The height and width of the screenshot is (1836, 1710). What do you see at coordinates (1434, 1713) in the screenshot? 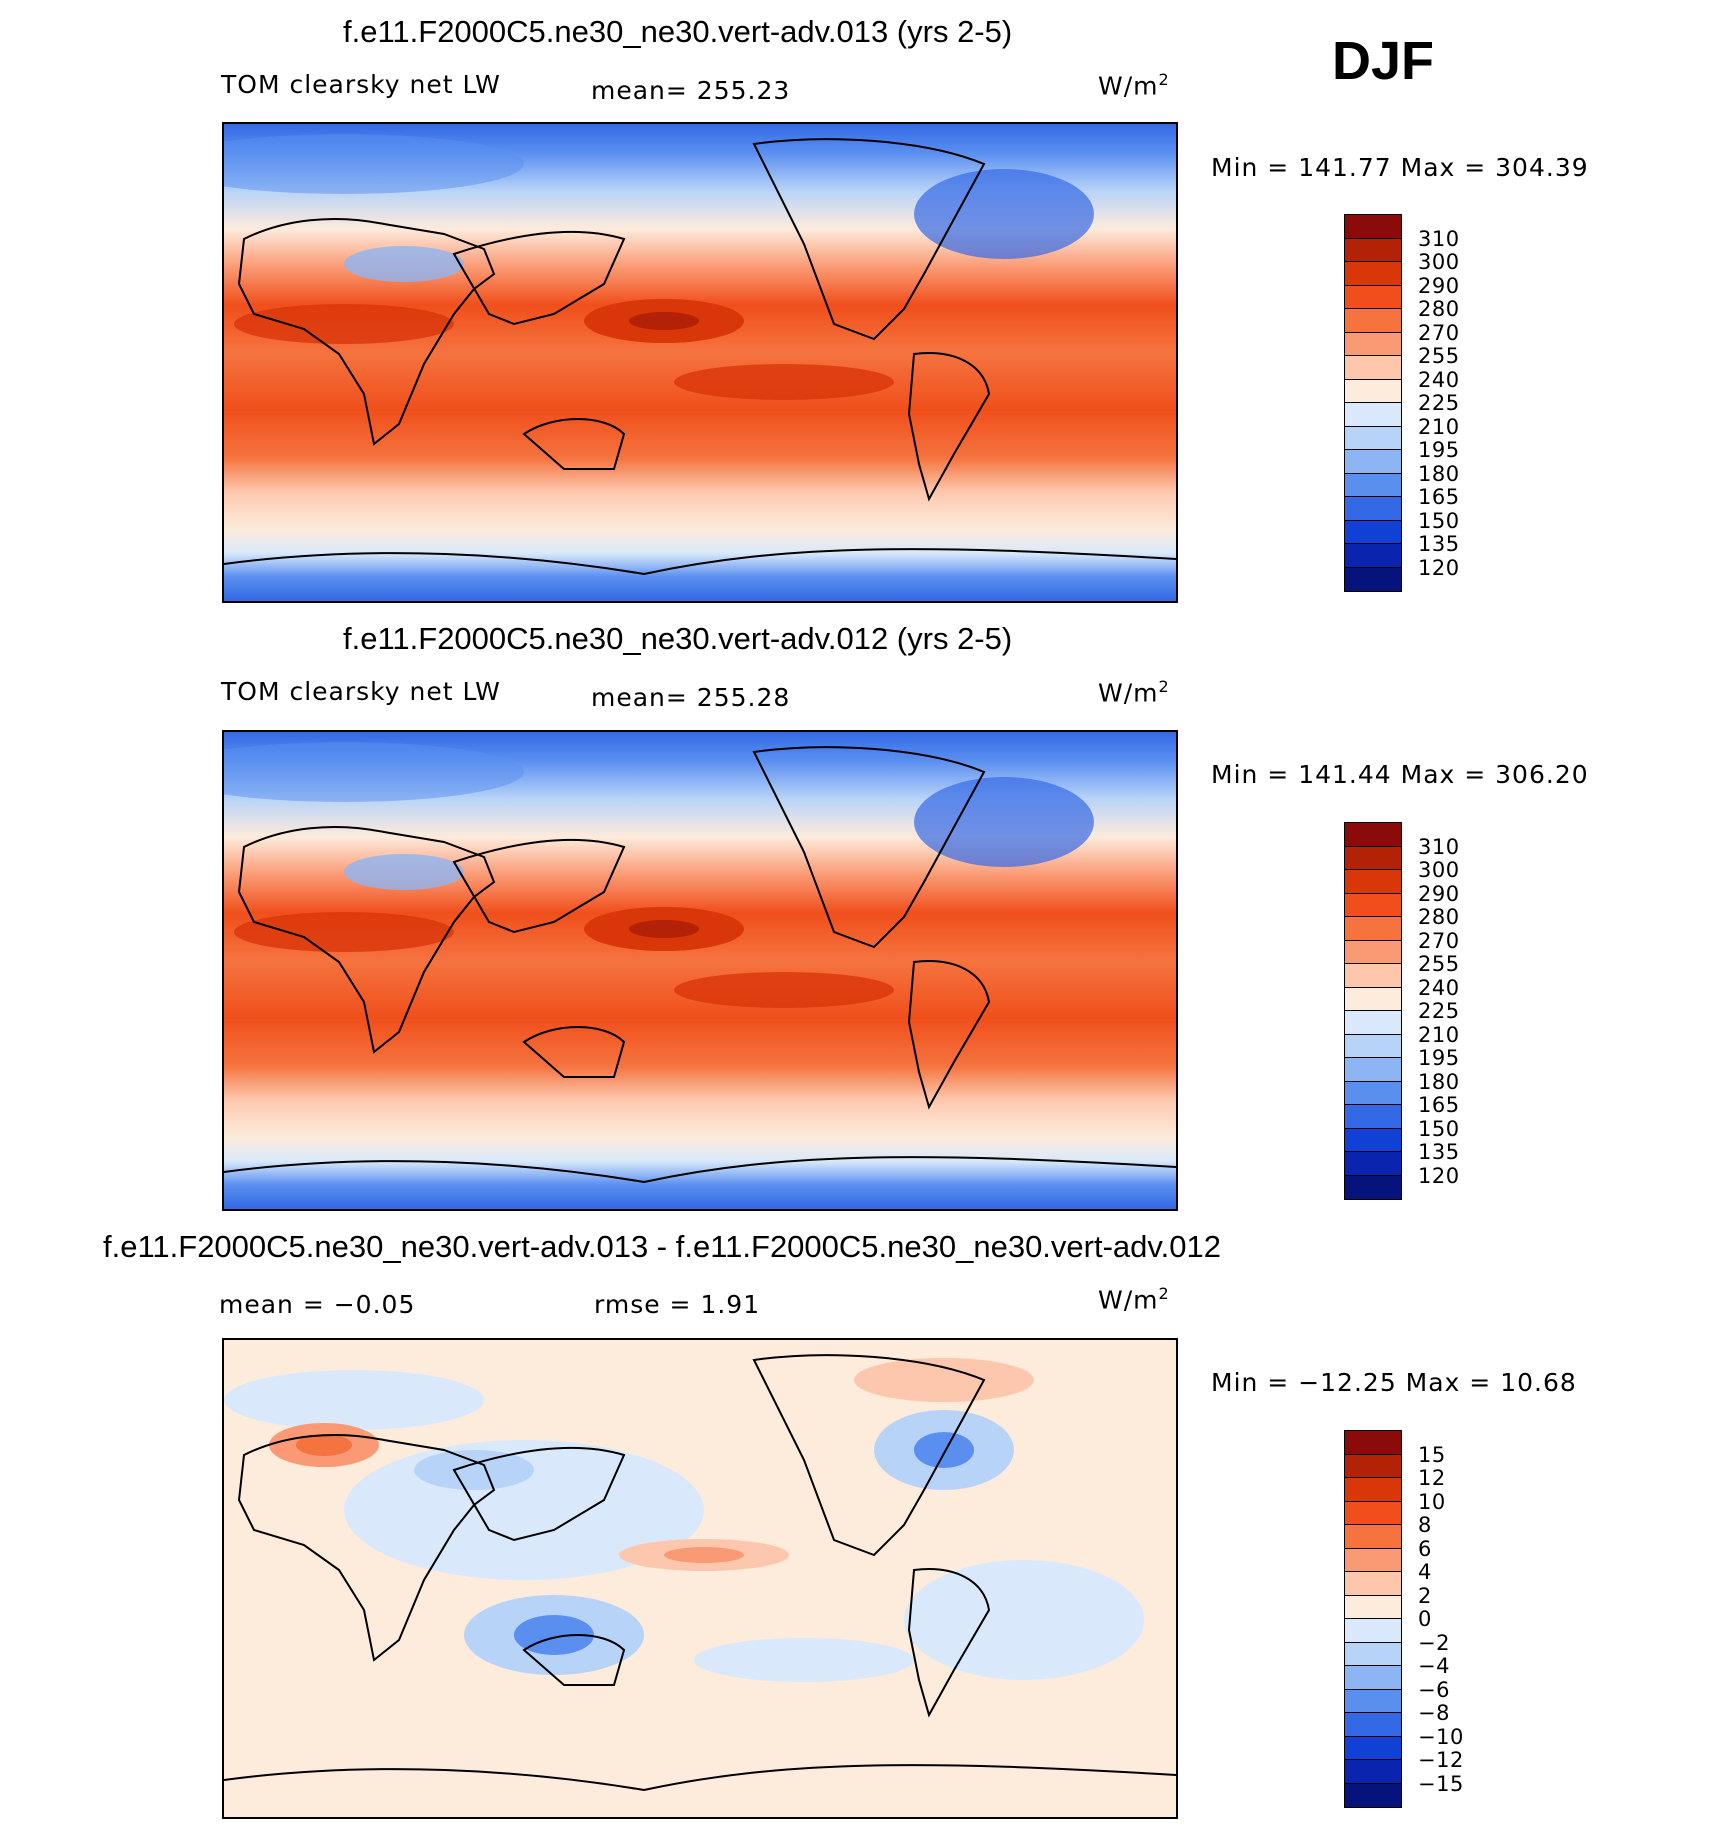
I see `colorbar-tick-label: −8` at bounding box center [1434, 1713].